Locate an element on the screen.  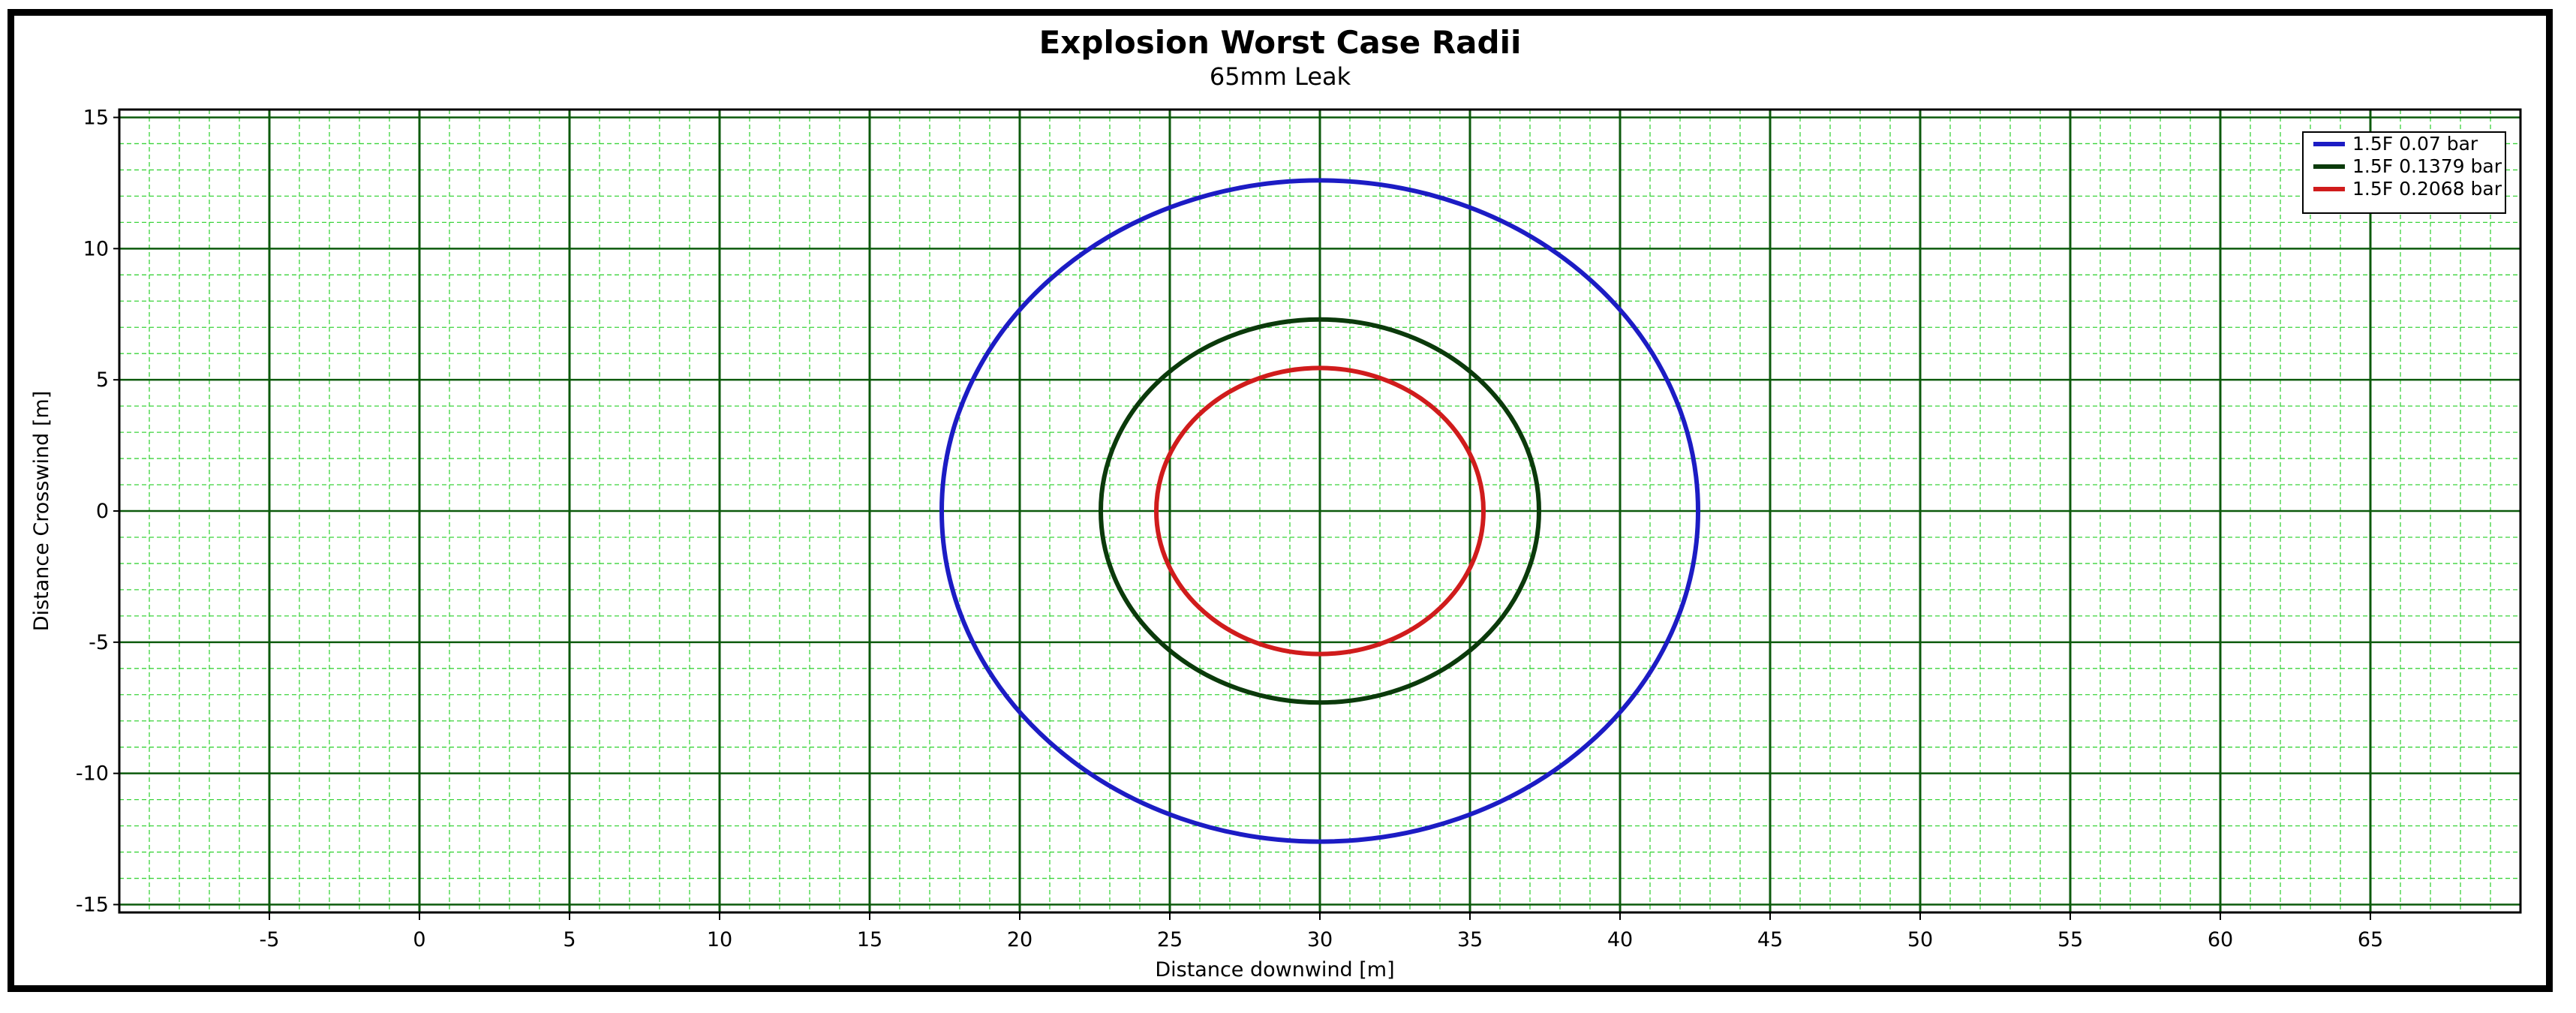
x-tick-label: 50 is located at coordinates (1920, 939).